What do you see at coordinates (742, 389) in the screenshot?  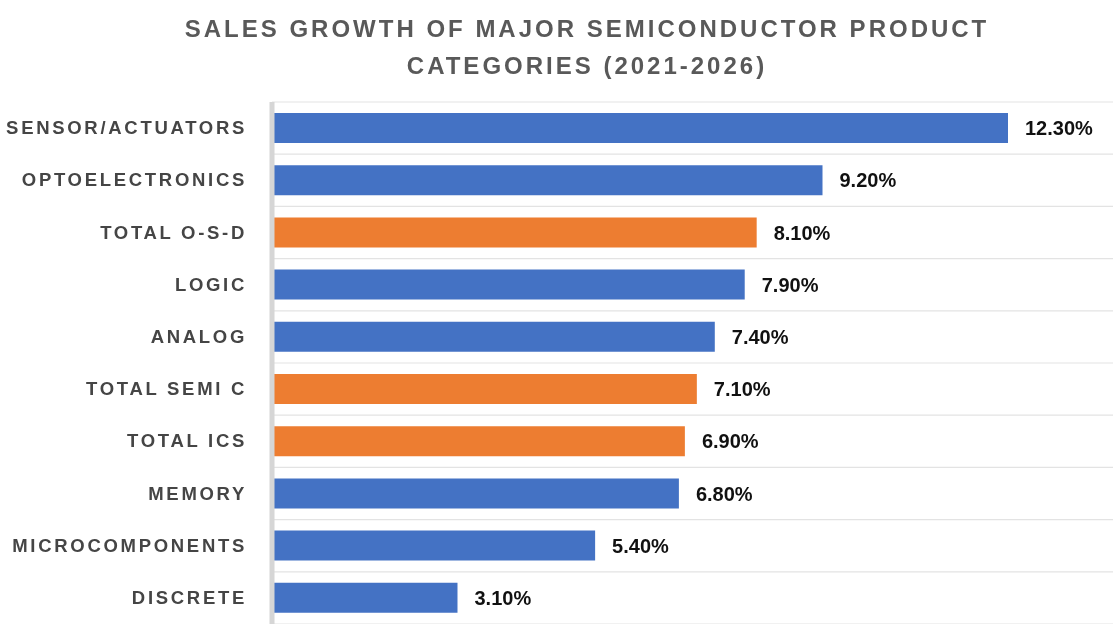 I see `data-label: 7.10%` at bounding box center [742, 389].